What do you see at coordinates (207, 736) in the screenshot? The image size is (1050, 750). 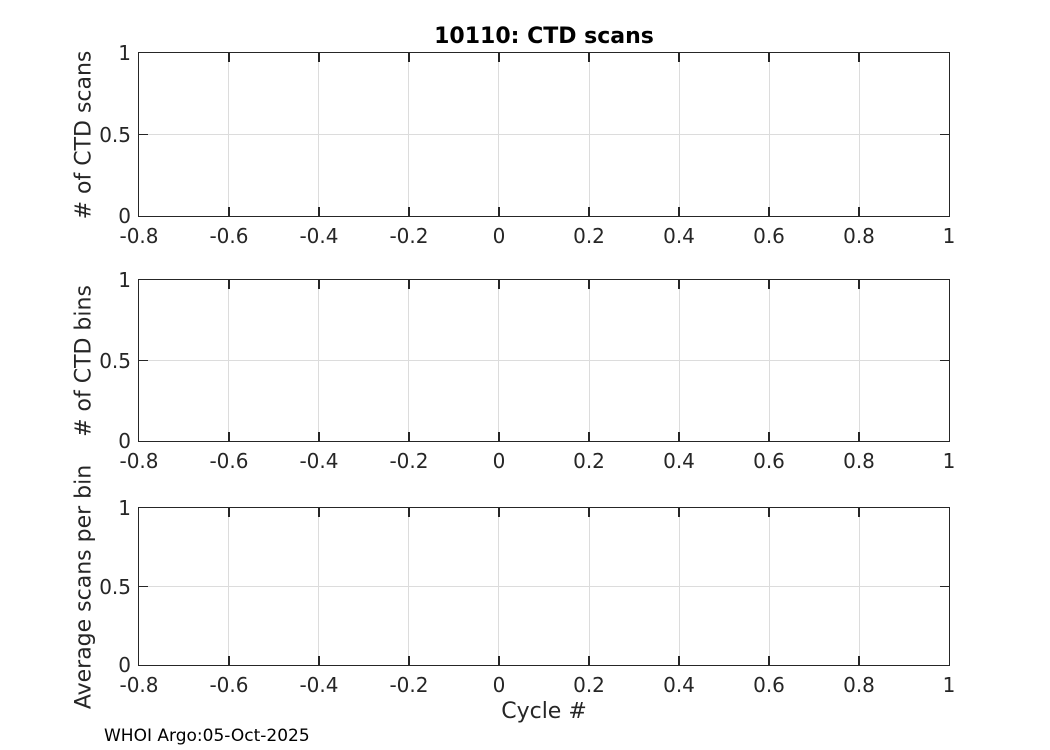 I see `footer-stamp: WHOI Argo:05-Oct-2025` at bounding box center [207, 736].